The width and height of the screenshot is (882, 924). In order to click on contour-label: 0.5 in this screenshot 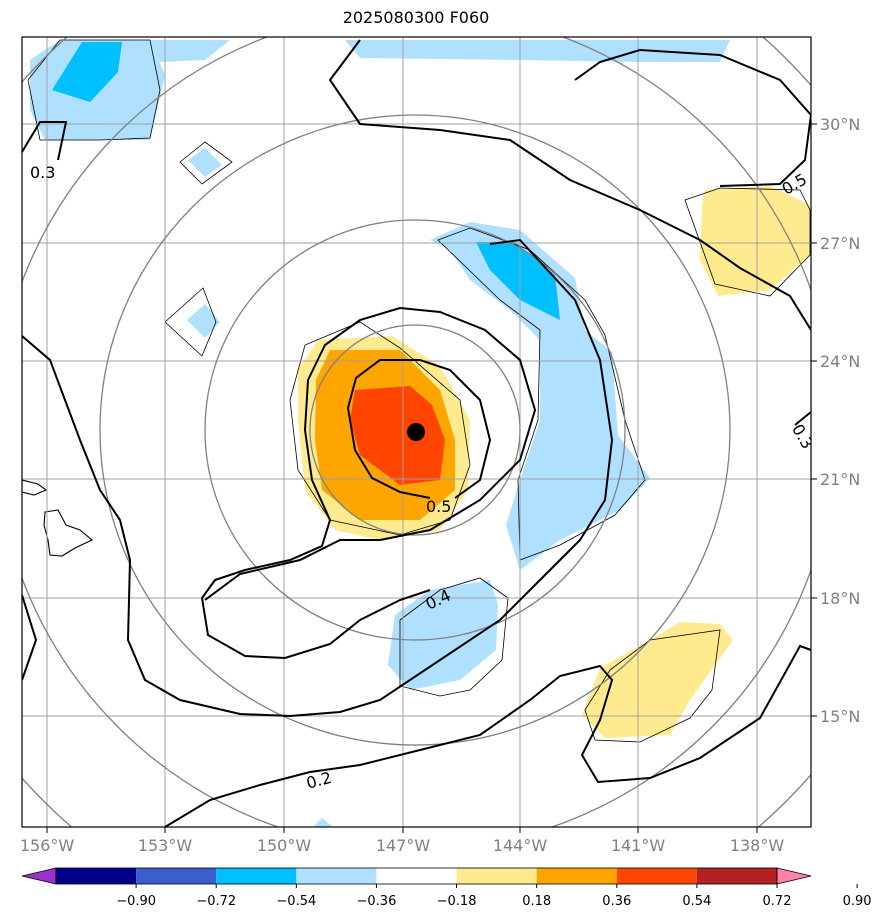, I will do `click(438, 506)`.